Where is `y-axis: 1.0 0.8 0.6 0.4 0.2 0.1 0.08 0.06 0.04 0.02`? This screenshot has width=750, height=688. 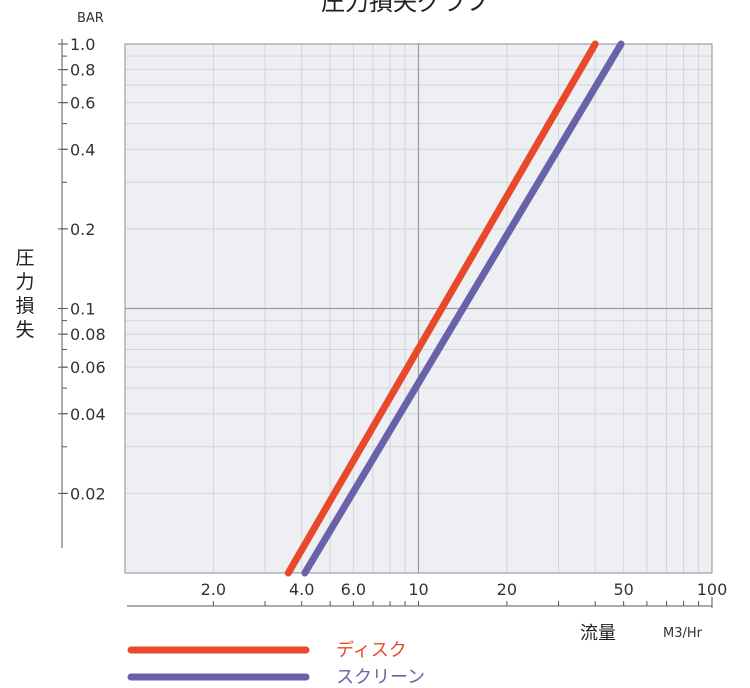
y-axis: 1.0 0.8 0.6 0.4 0.2 0.1 0.08 0.06 0.04 0.02 is located at coordinates (82, 291).